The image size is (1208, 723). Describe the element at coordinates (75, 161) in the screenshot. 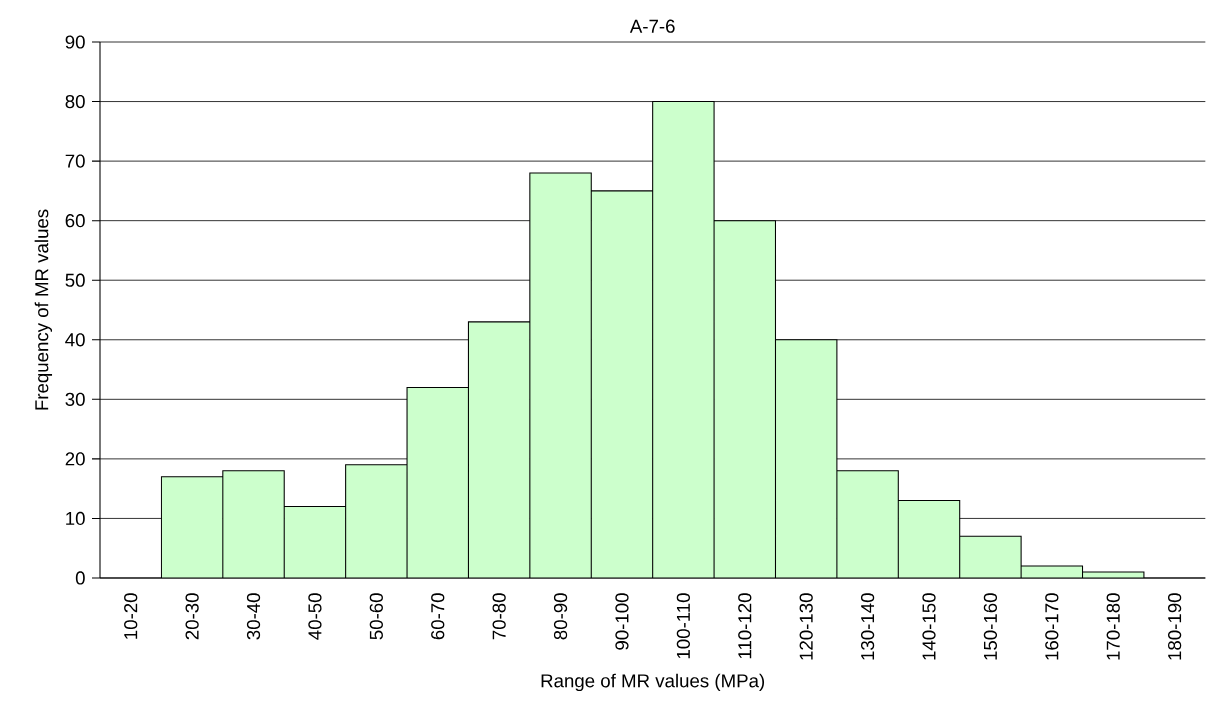

I see `y-tick-label: 70` at that location.